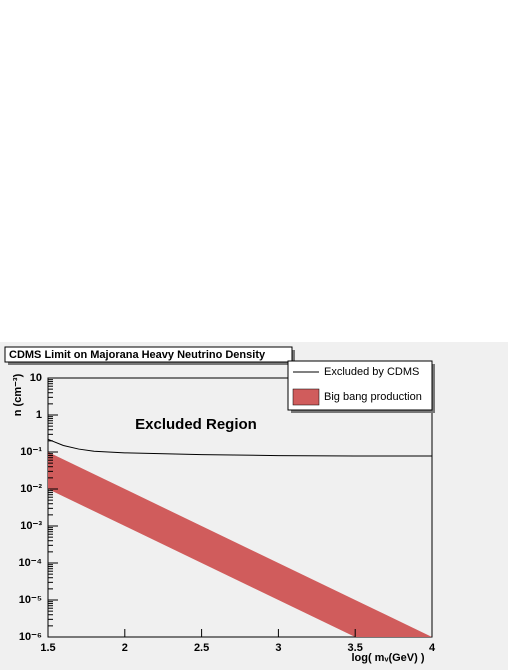  Describe the element at coordinates (30, 563) in the screenshot. I see `y-tick-label: 10⁻⁴` at that location.